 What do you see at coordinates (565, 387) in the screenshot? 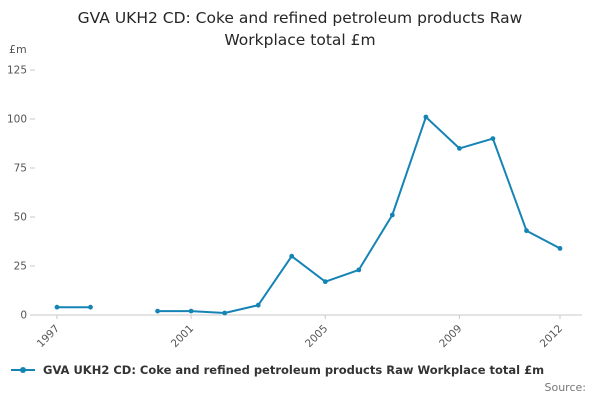
I see `source-label: Source:` at bounding box center [565, 387].